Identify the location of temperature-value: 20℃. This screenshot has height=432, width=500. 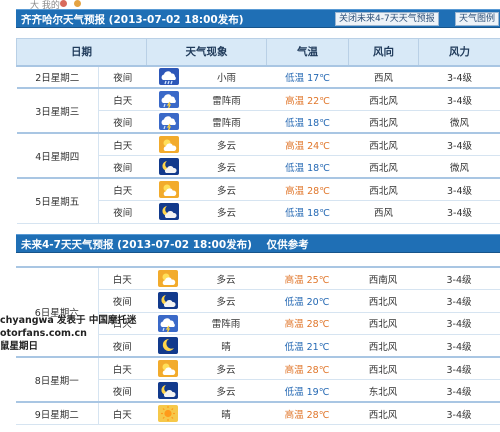
(318, 302).